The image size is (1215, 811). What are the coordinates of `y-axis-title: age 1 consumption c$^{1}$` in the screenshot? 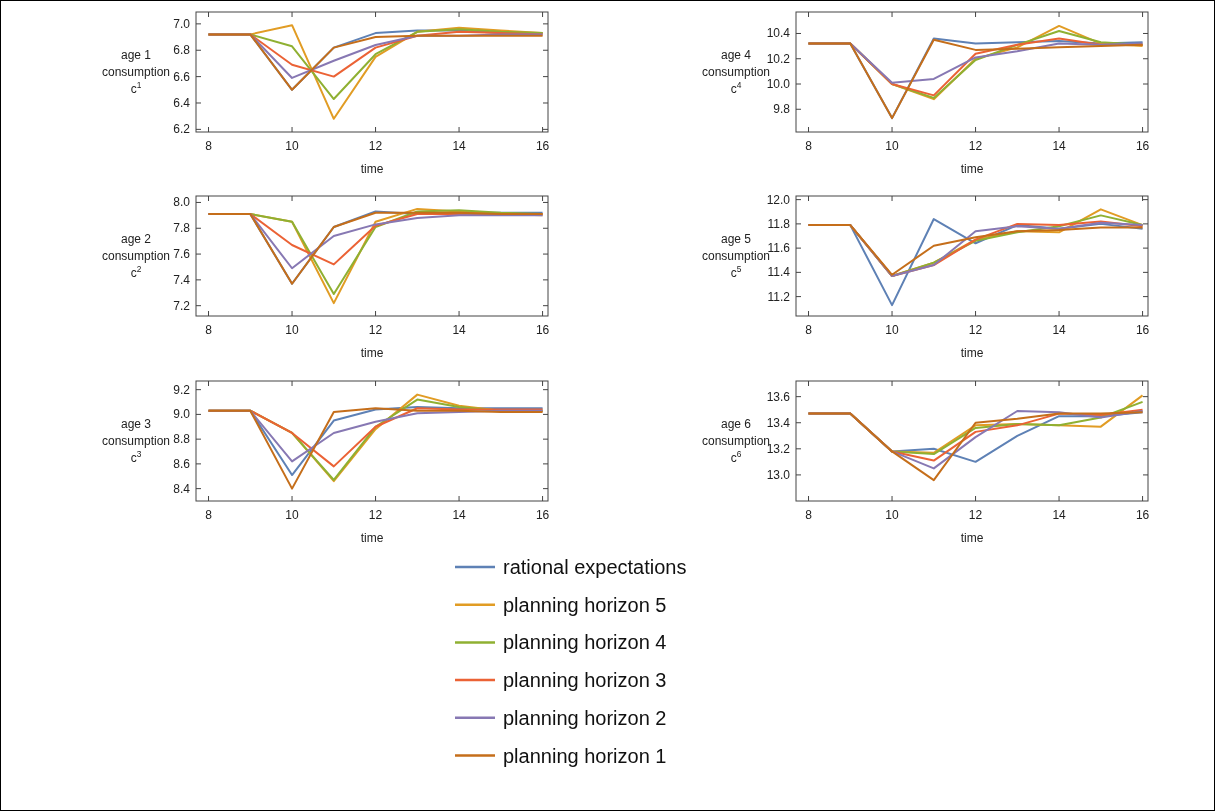 It's located at (136, 72).